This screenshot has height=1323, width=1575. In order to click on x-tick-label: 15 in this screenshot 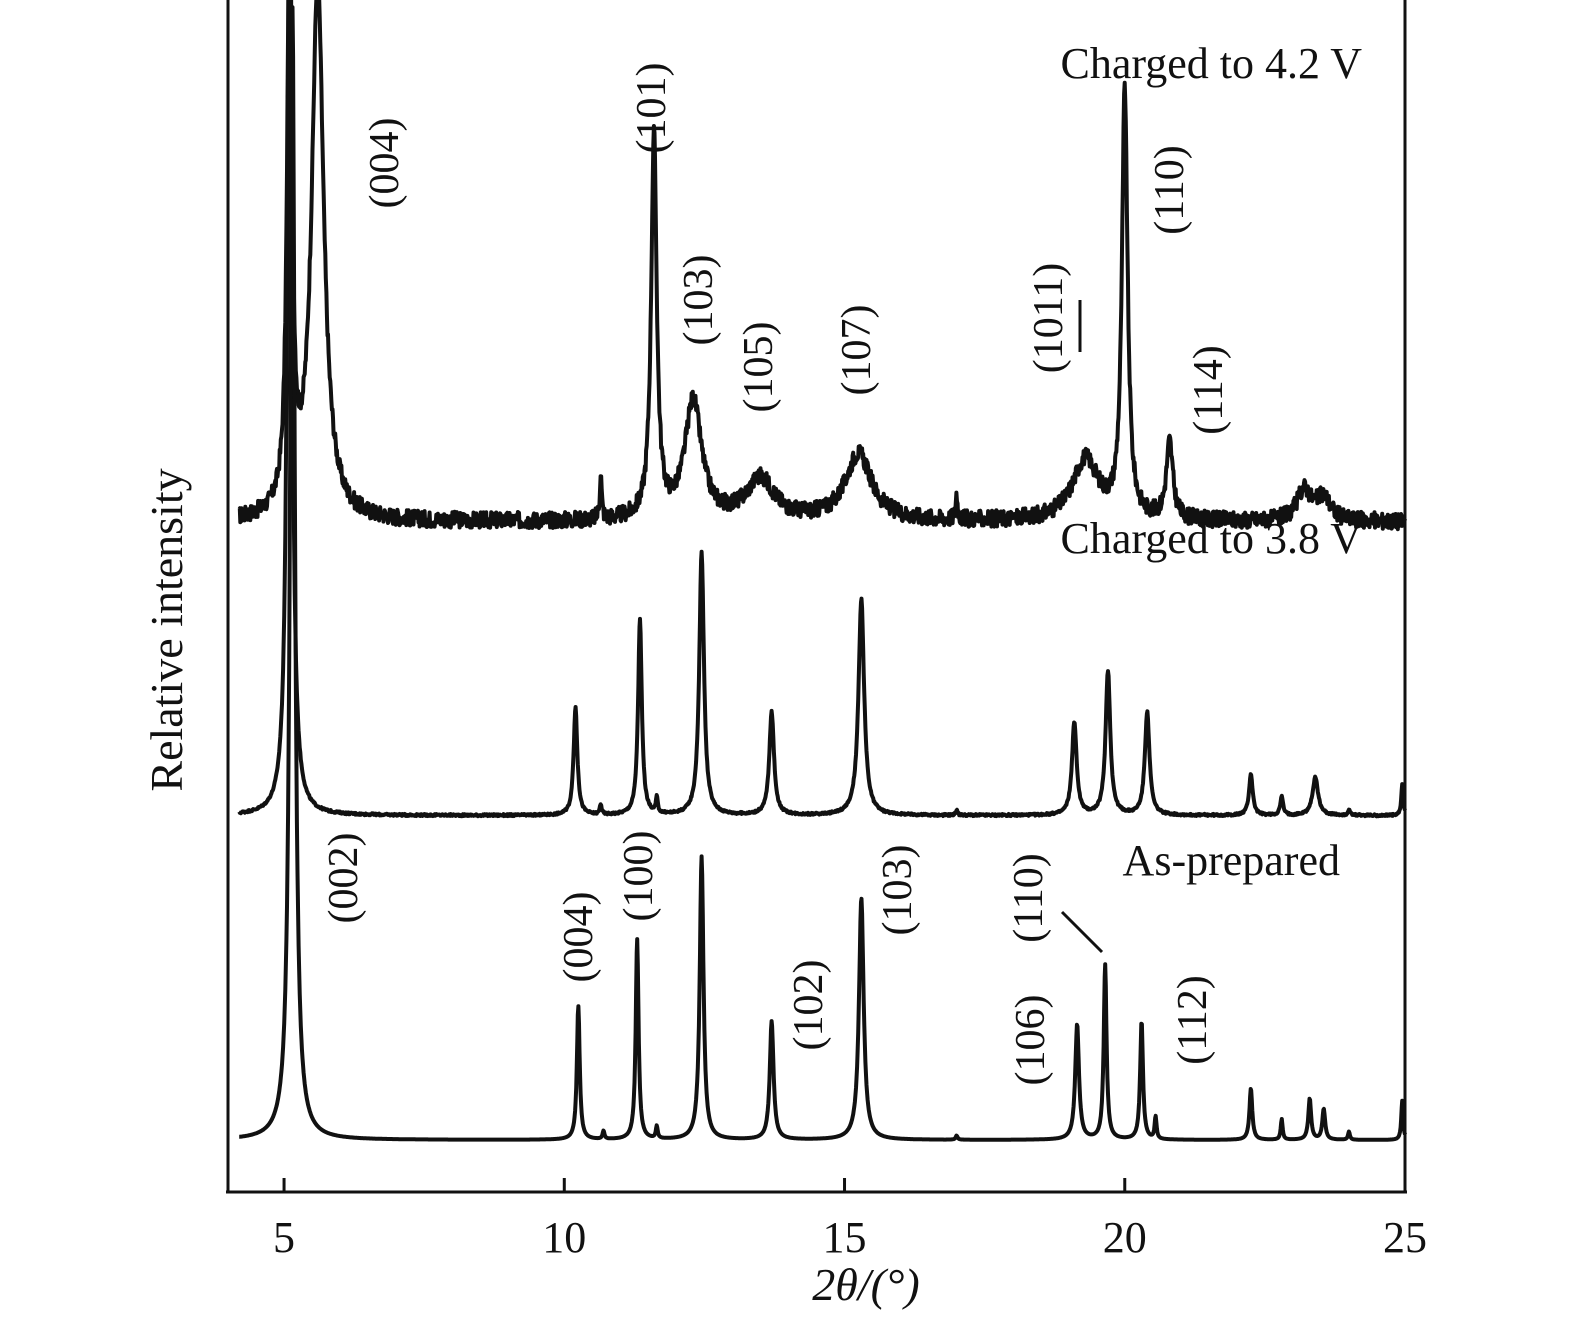, I will do `click(845, 1237)`.